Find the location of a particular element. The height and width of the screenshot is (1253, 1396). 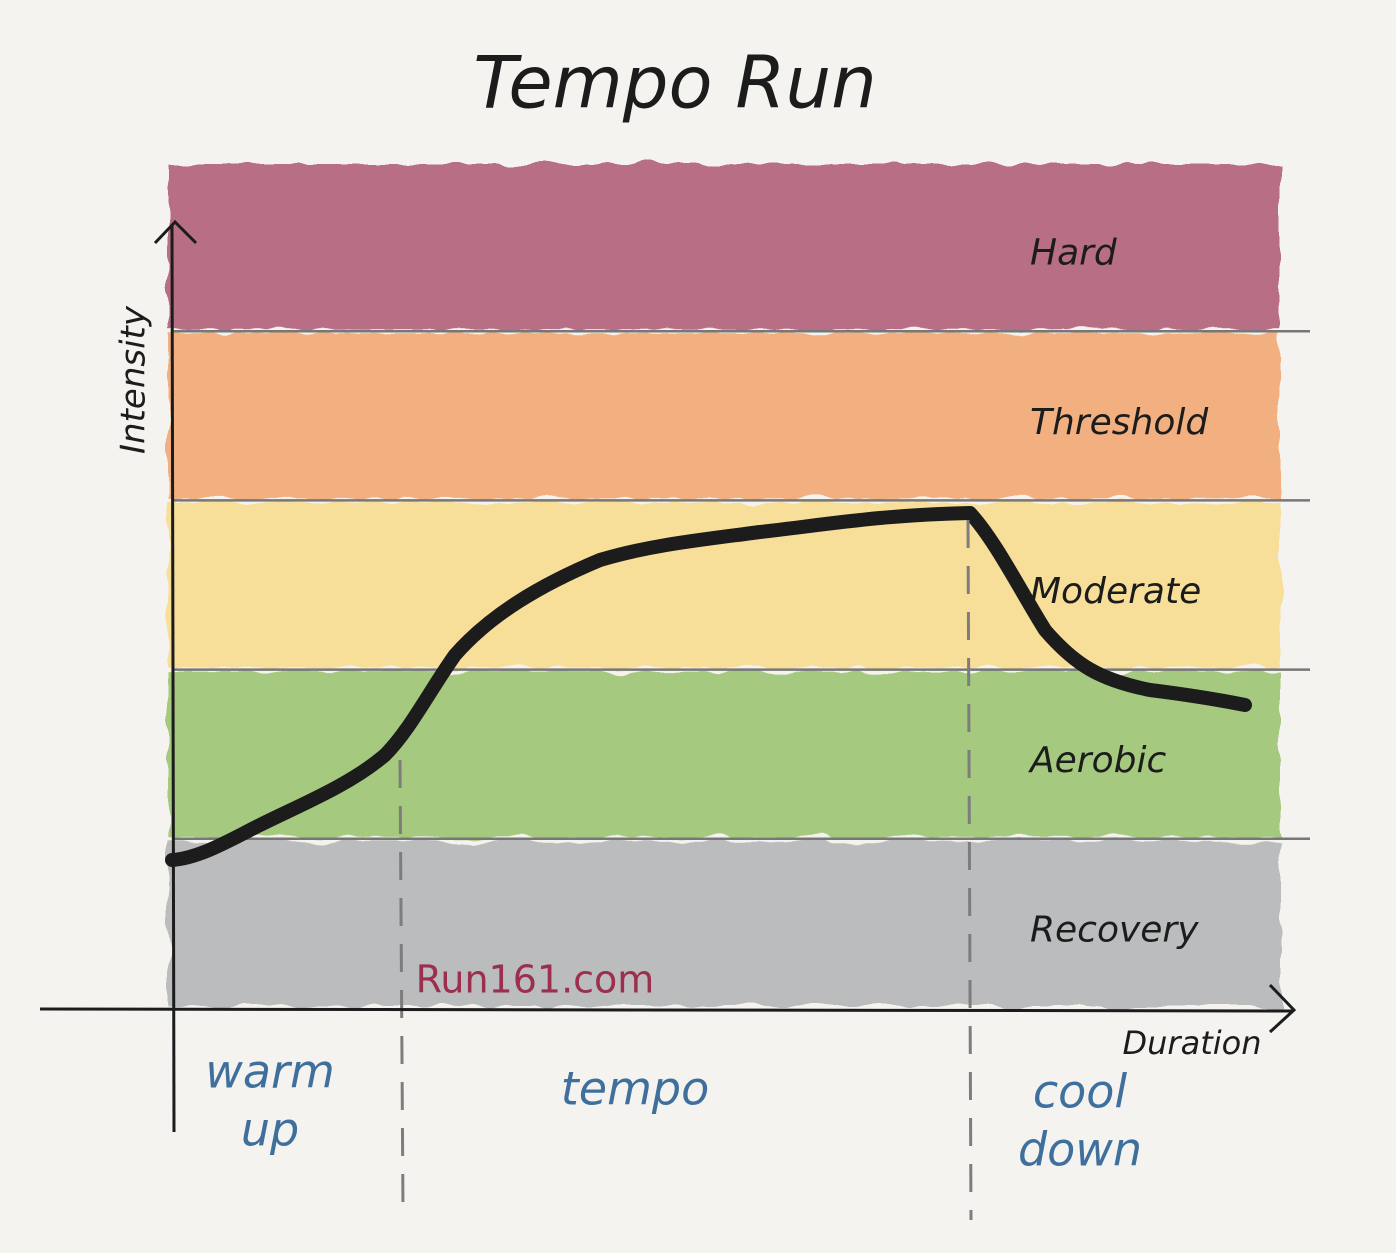

y-axis-label: Intensity is located at coordinates (134, 379).